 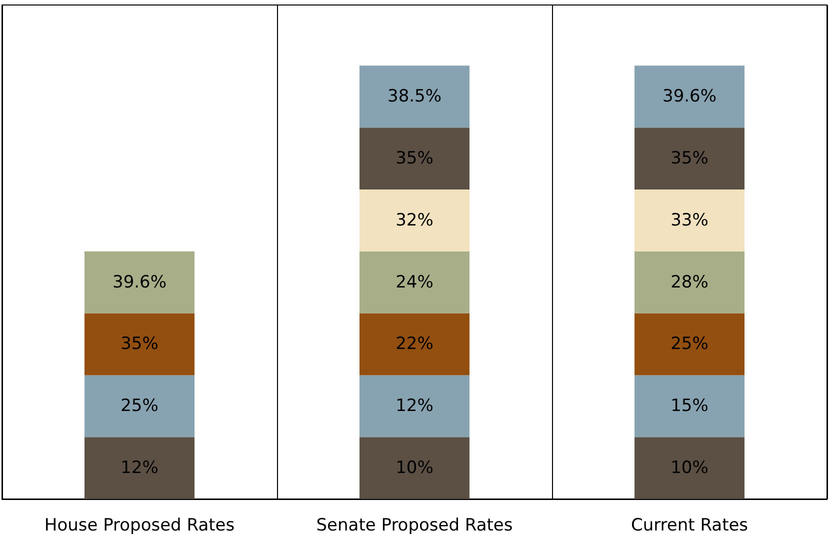 What do you see at coordinates (414, 526) in the screenshot?
I see `category-label: Senate Proposed Rates` at bounding box center [414, 526].